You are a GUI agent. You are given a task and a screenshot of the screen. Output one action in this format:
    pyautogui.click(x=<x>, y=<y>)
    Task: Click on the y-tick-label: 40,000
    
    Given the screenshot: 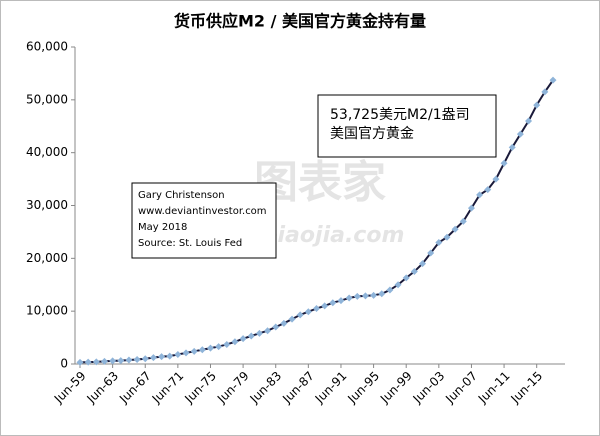 What is the action you would take?
    pyautogui.click(x=47, y=152)
    